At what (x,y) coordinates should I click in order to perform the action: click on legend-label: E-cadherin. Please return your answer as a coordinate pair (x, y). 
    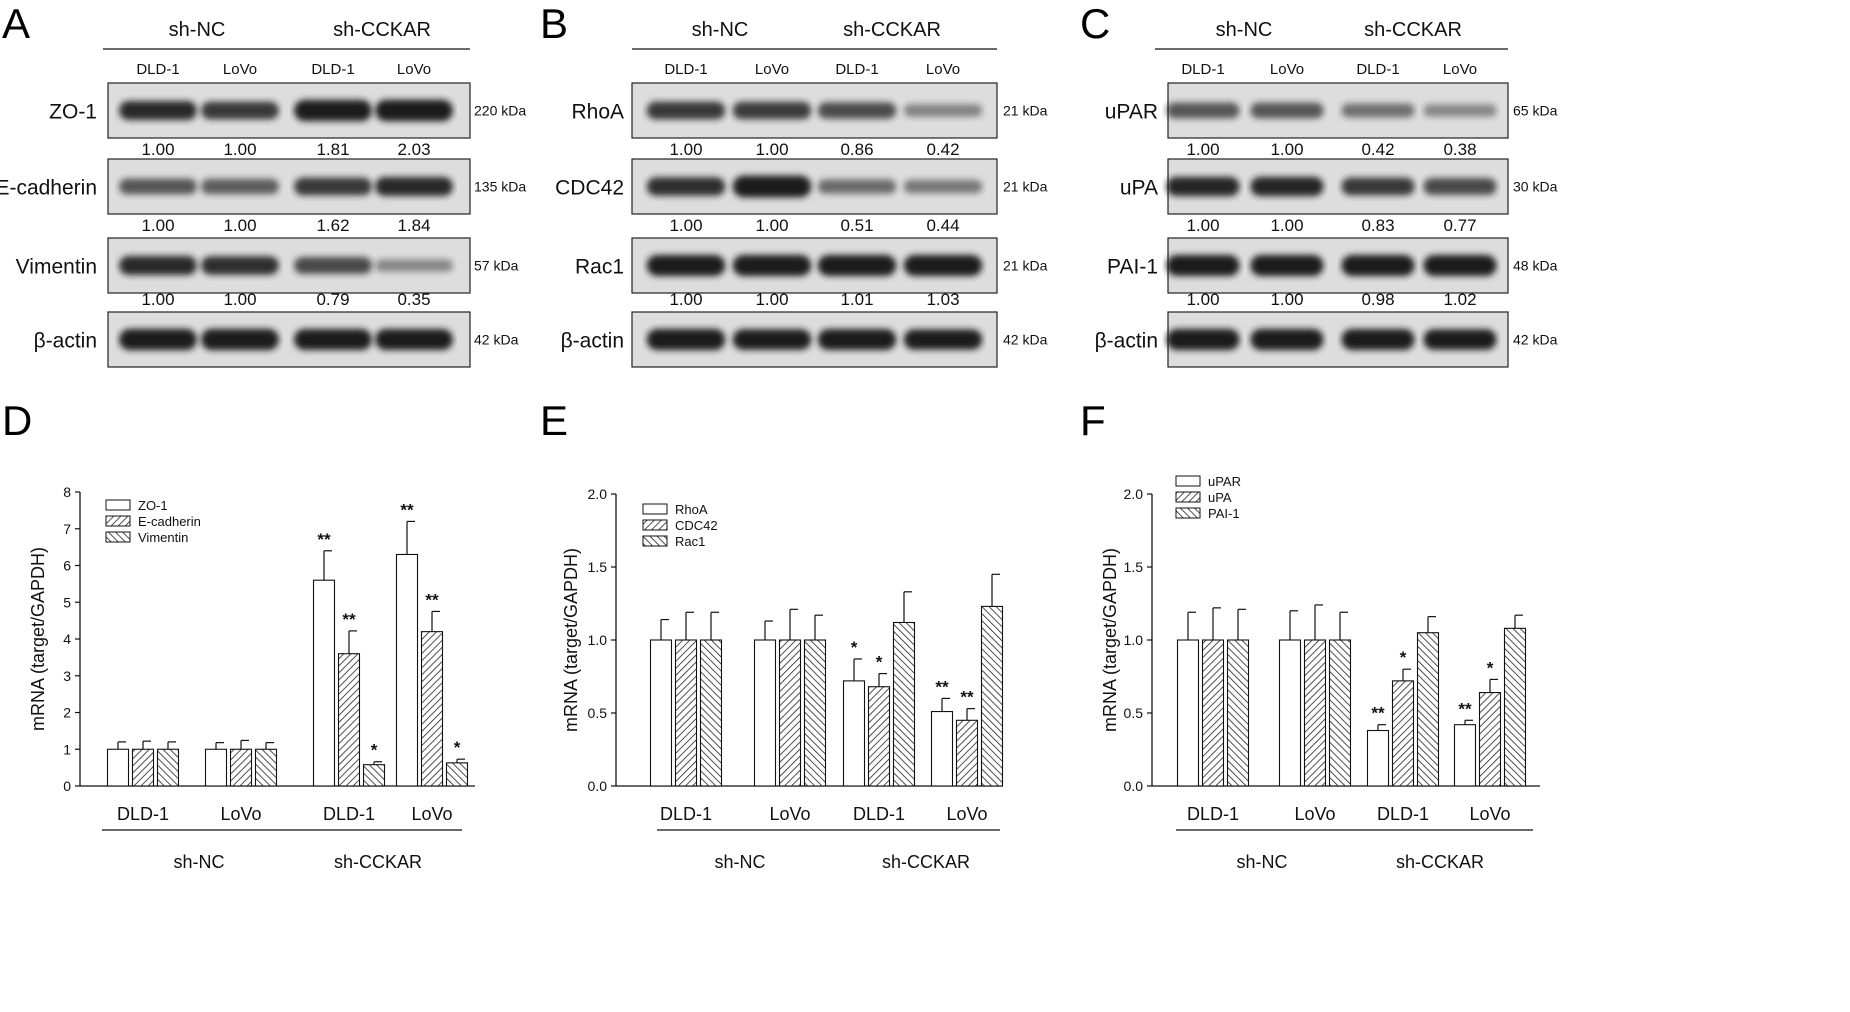
    Looking at the image, I should click on (169, 521).